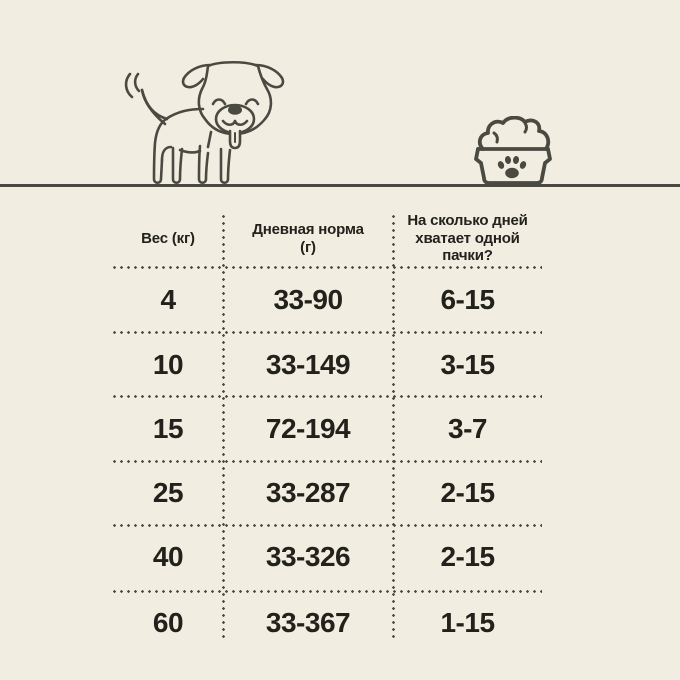 The height and width of the screenshot is (680, 680). I want to click on col-header-daily-norm: Дневная норма (г), so click(308, 238).